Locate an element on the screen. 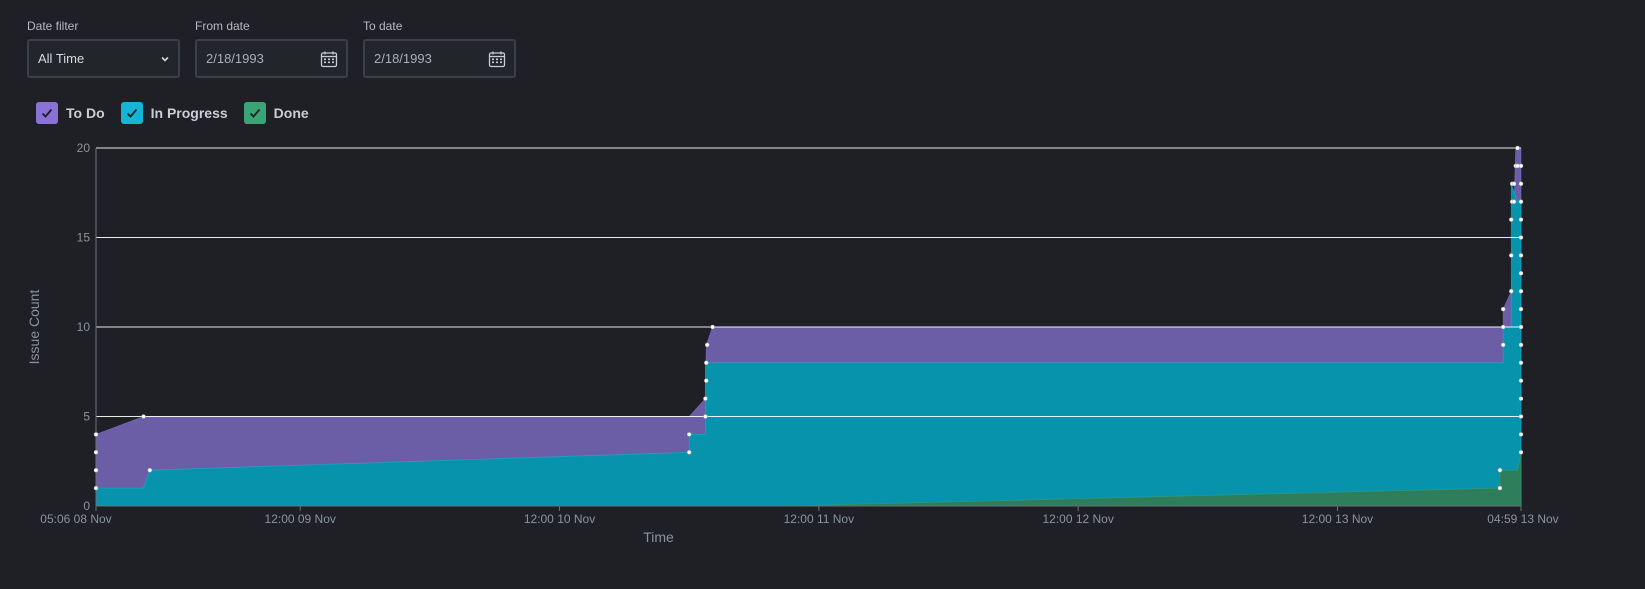 Image resolution: width=1645 pixels, height=589 pixels. x-tick-label: 12:00 13 Nov is located at coordinates (1337, 519).